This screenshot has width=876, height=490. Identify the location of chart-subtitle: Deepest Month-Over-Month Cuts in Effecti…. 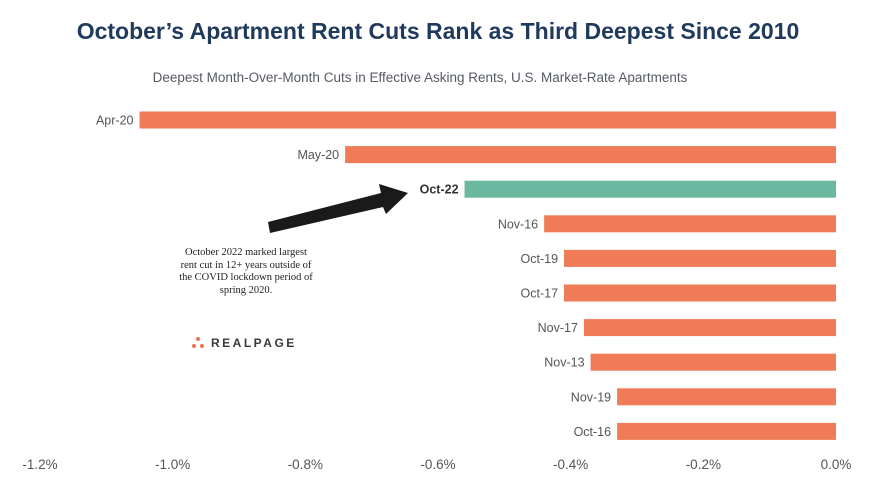
(420, 77).